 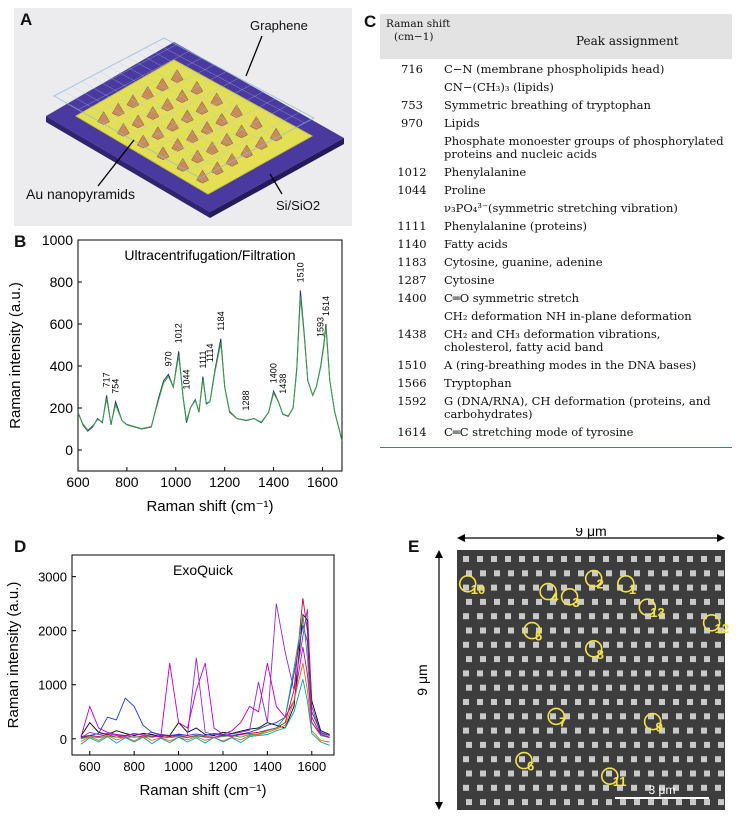 I want to click on width-label: 9 μm, so click(x=590, y=533).